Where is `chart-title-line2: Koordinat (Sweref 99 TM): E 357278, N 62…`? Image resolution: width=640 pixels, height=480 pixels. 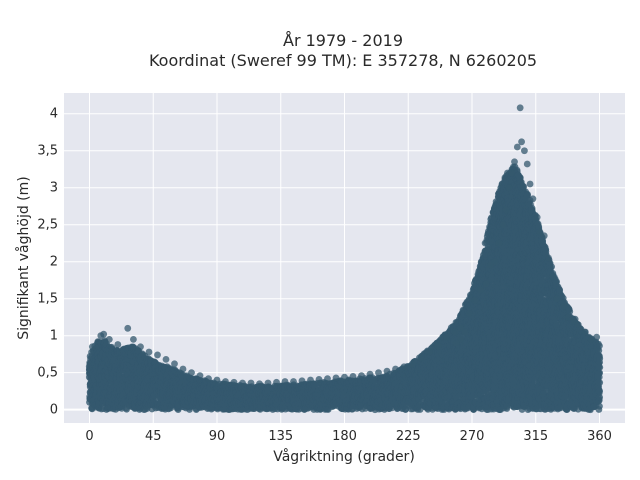
chart-title-line2: Koordinat (Sweref 99 TM): E 357278, N 62… is located at coordinates (343, 60).